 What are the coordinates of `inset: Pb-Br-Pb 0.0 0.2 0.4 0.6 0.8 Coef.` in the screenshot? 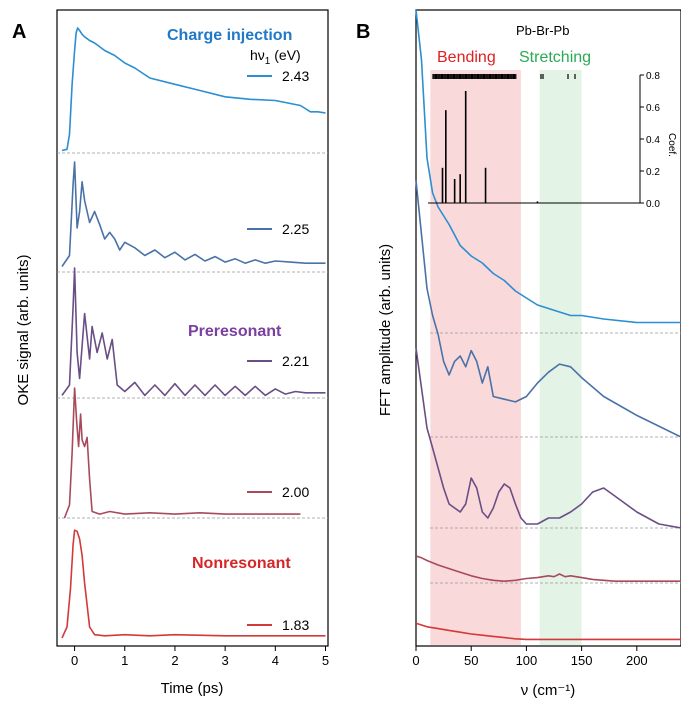 It's located at (552, 116).